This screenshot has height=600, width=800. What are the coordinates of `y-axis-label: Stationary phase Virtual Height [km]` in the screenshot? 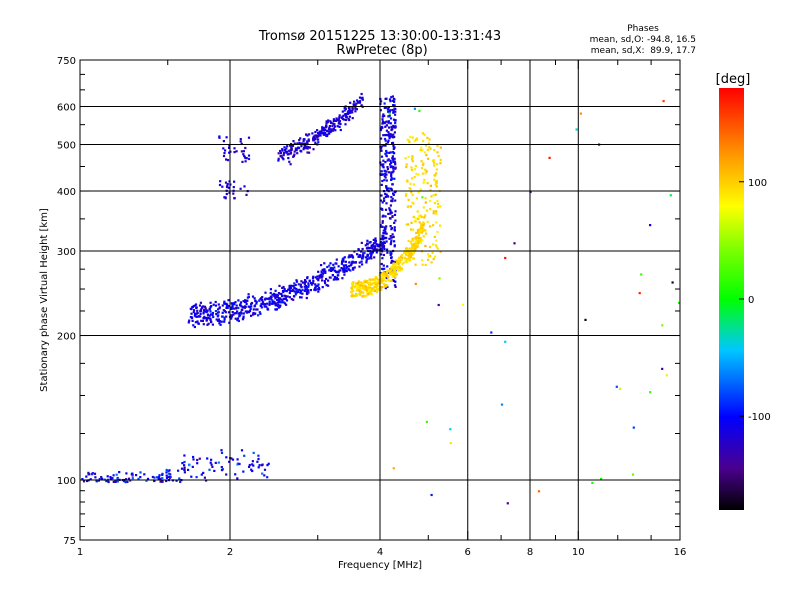 It's located at (44, 300).